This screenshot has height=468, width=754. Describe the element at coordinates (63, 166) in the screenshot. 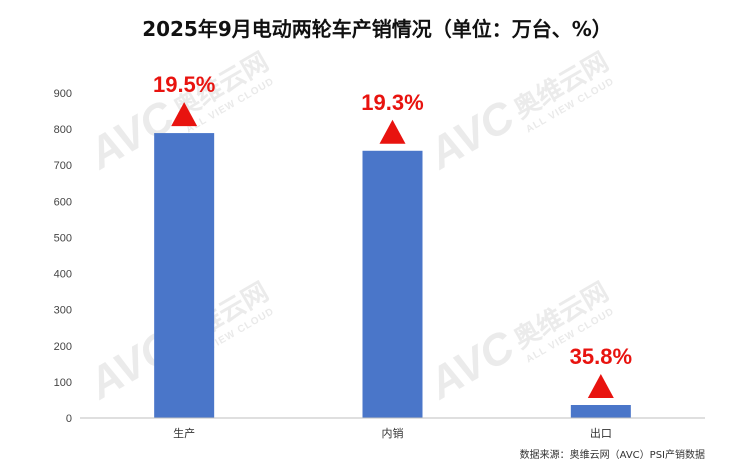

I see `y-tick-label: 700` at that location.